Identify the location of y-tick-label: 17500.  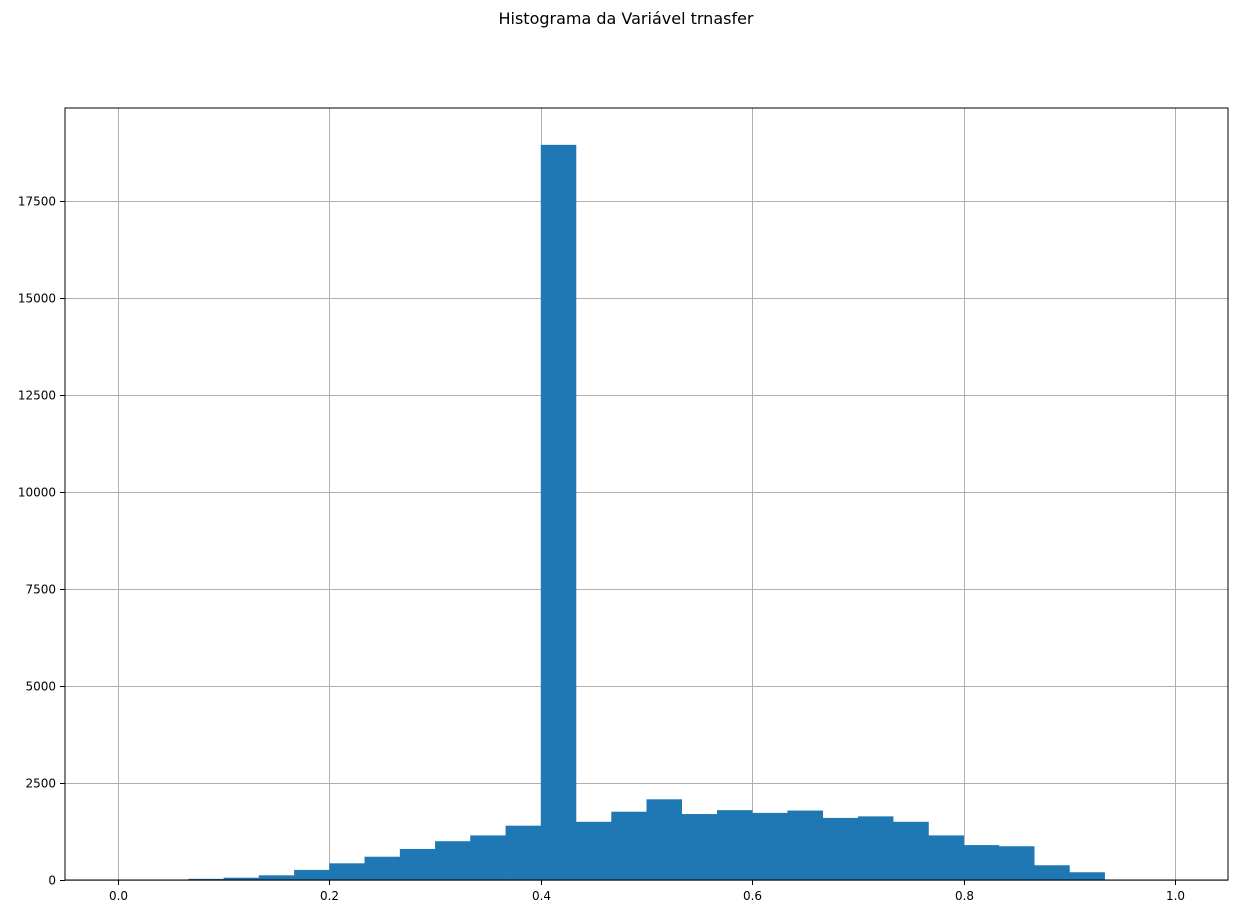
(37, 202).